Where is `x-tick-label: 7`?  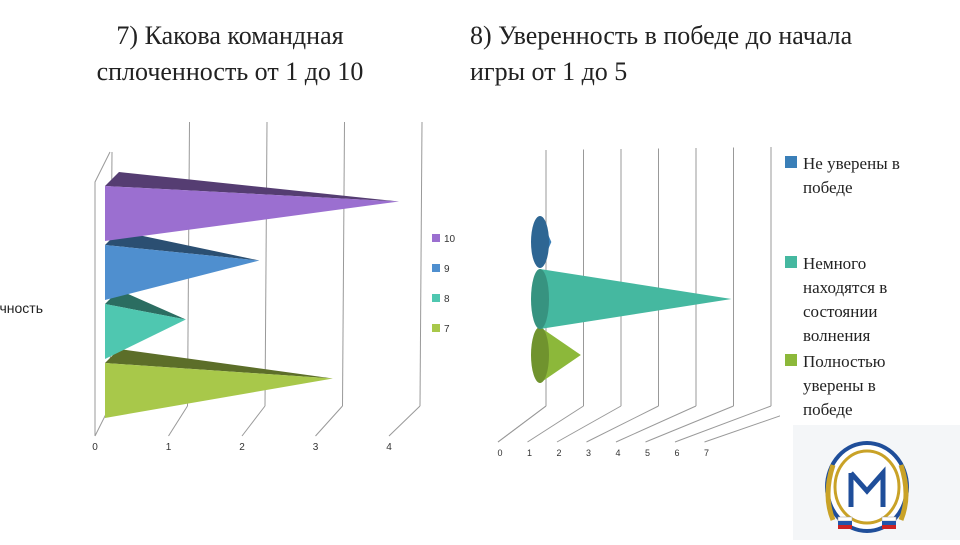 x-tick-label: 7 is located at coordinates (706, 453).